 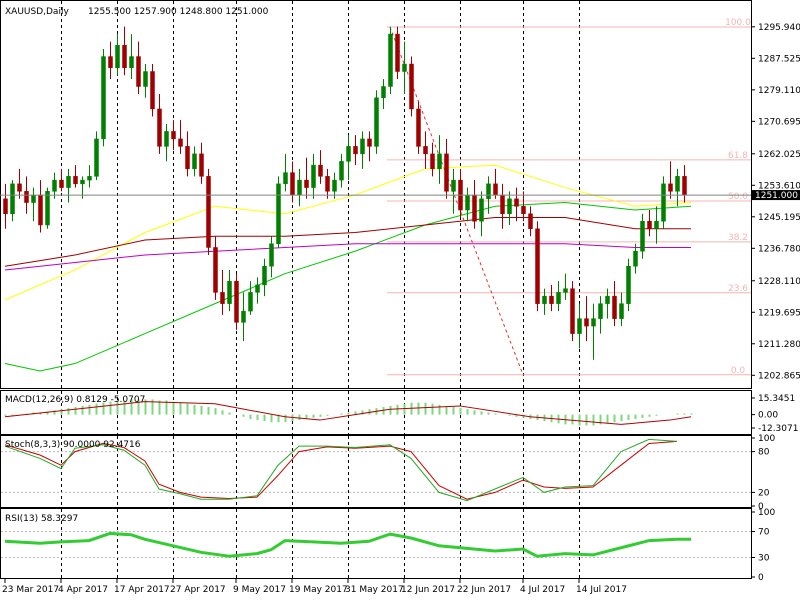 I want to click on rsi-pane: RSI(13) 58.3297, so click(x=376, y=543).